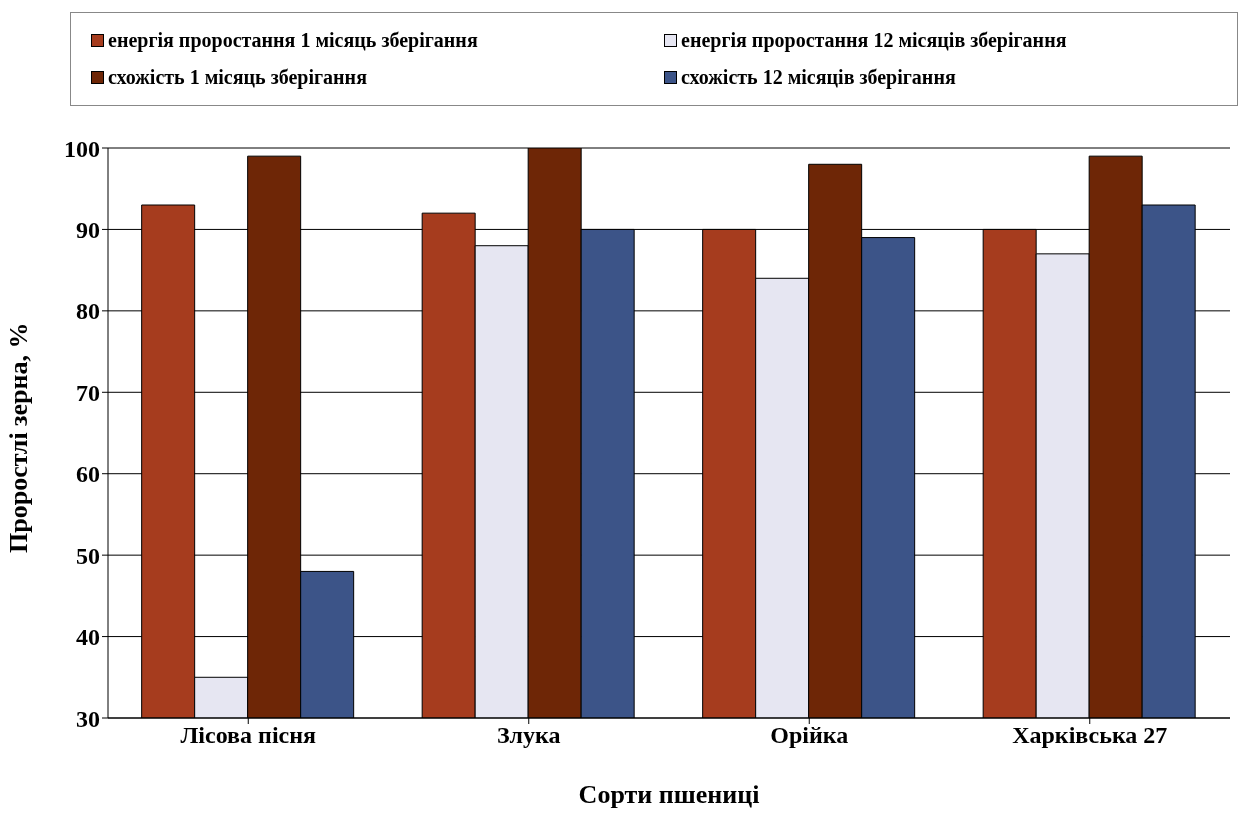  Describe the element at coordinates (88, 718) in the screenshot. I see `y-tick-label: 30` at that location.